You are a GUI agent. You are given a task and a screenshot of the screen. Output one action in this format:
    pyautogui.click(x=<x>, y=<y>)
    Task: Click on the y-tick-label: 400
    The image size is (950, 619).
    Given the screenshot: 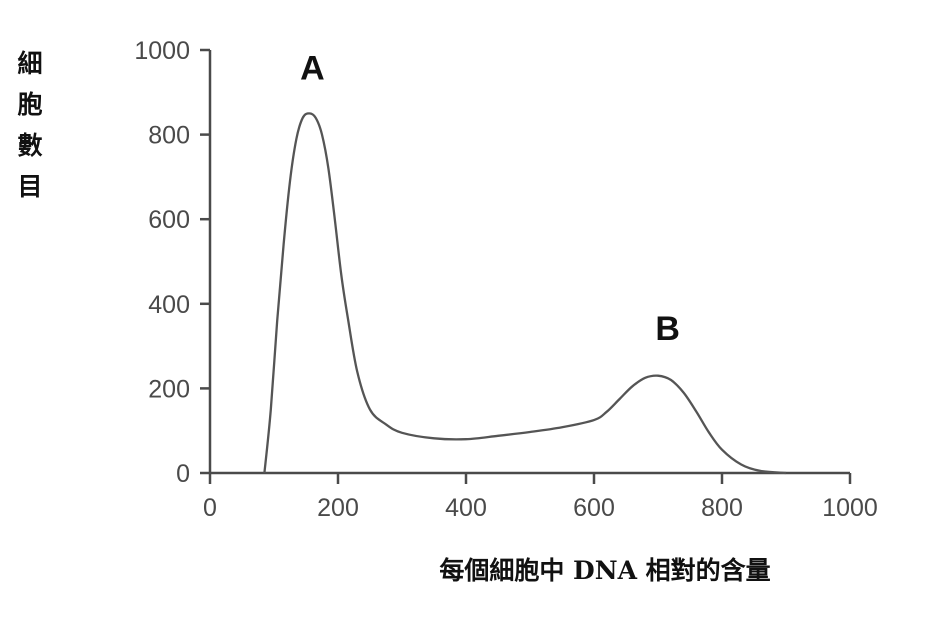 What is the action you would take?
    pyautogui.click(x=169, y=305)
    